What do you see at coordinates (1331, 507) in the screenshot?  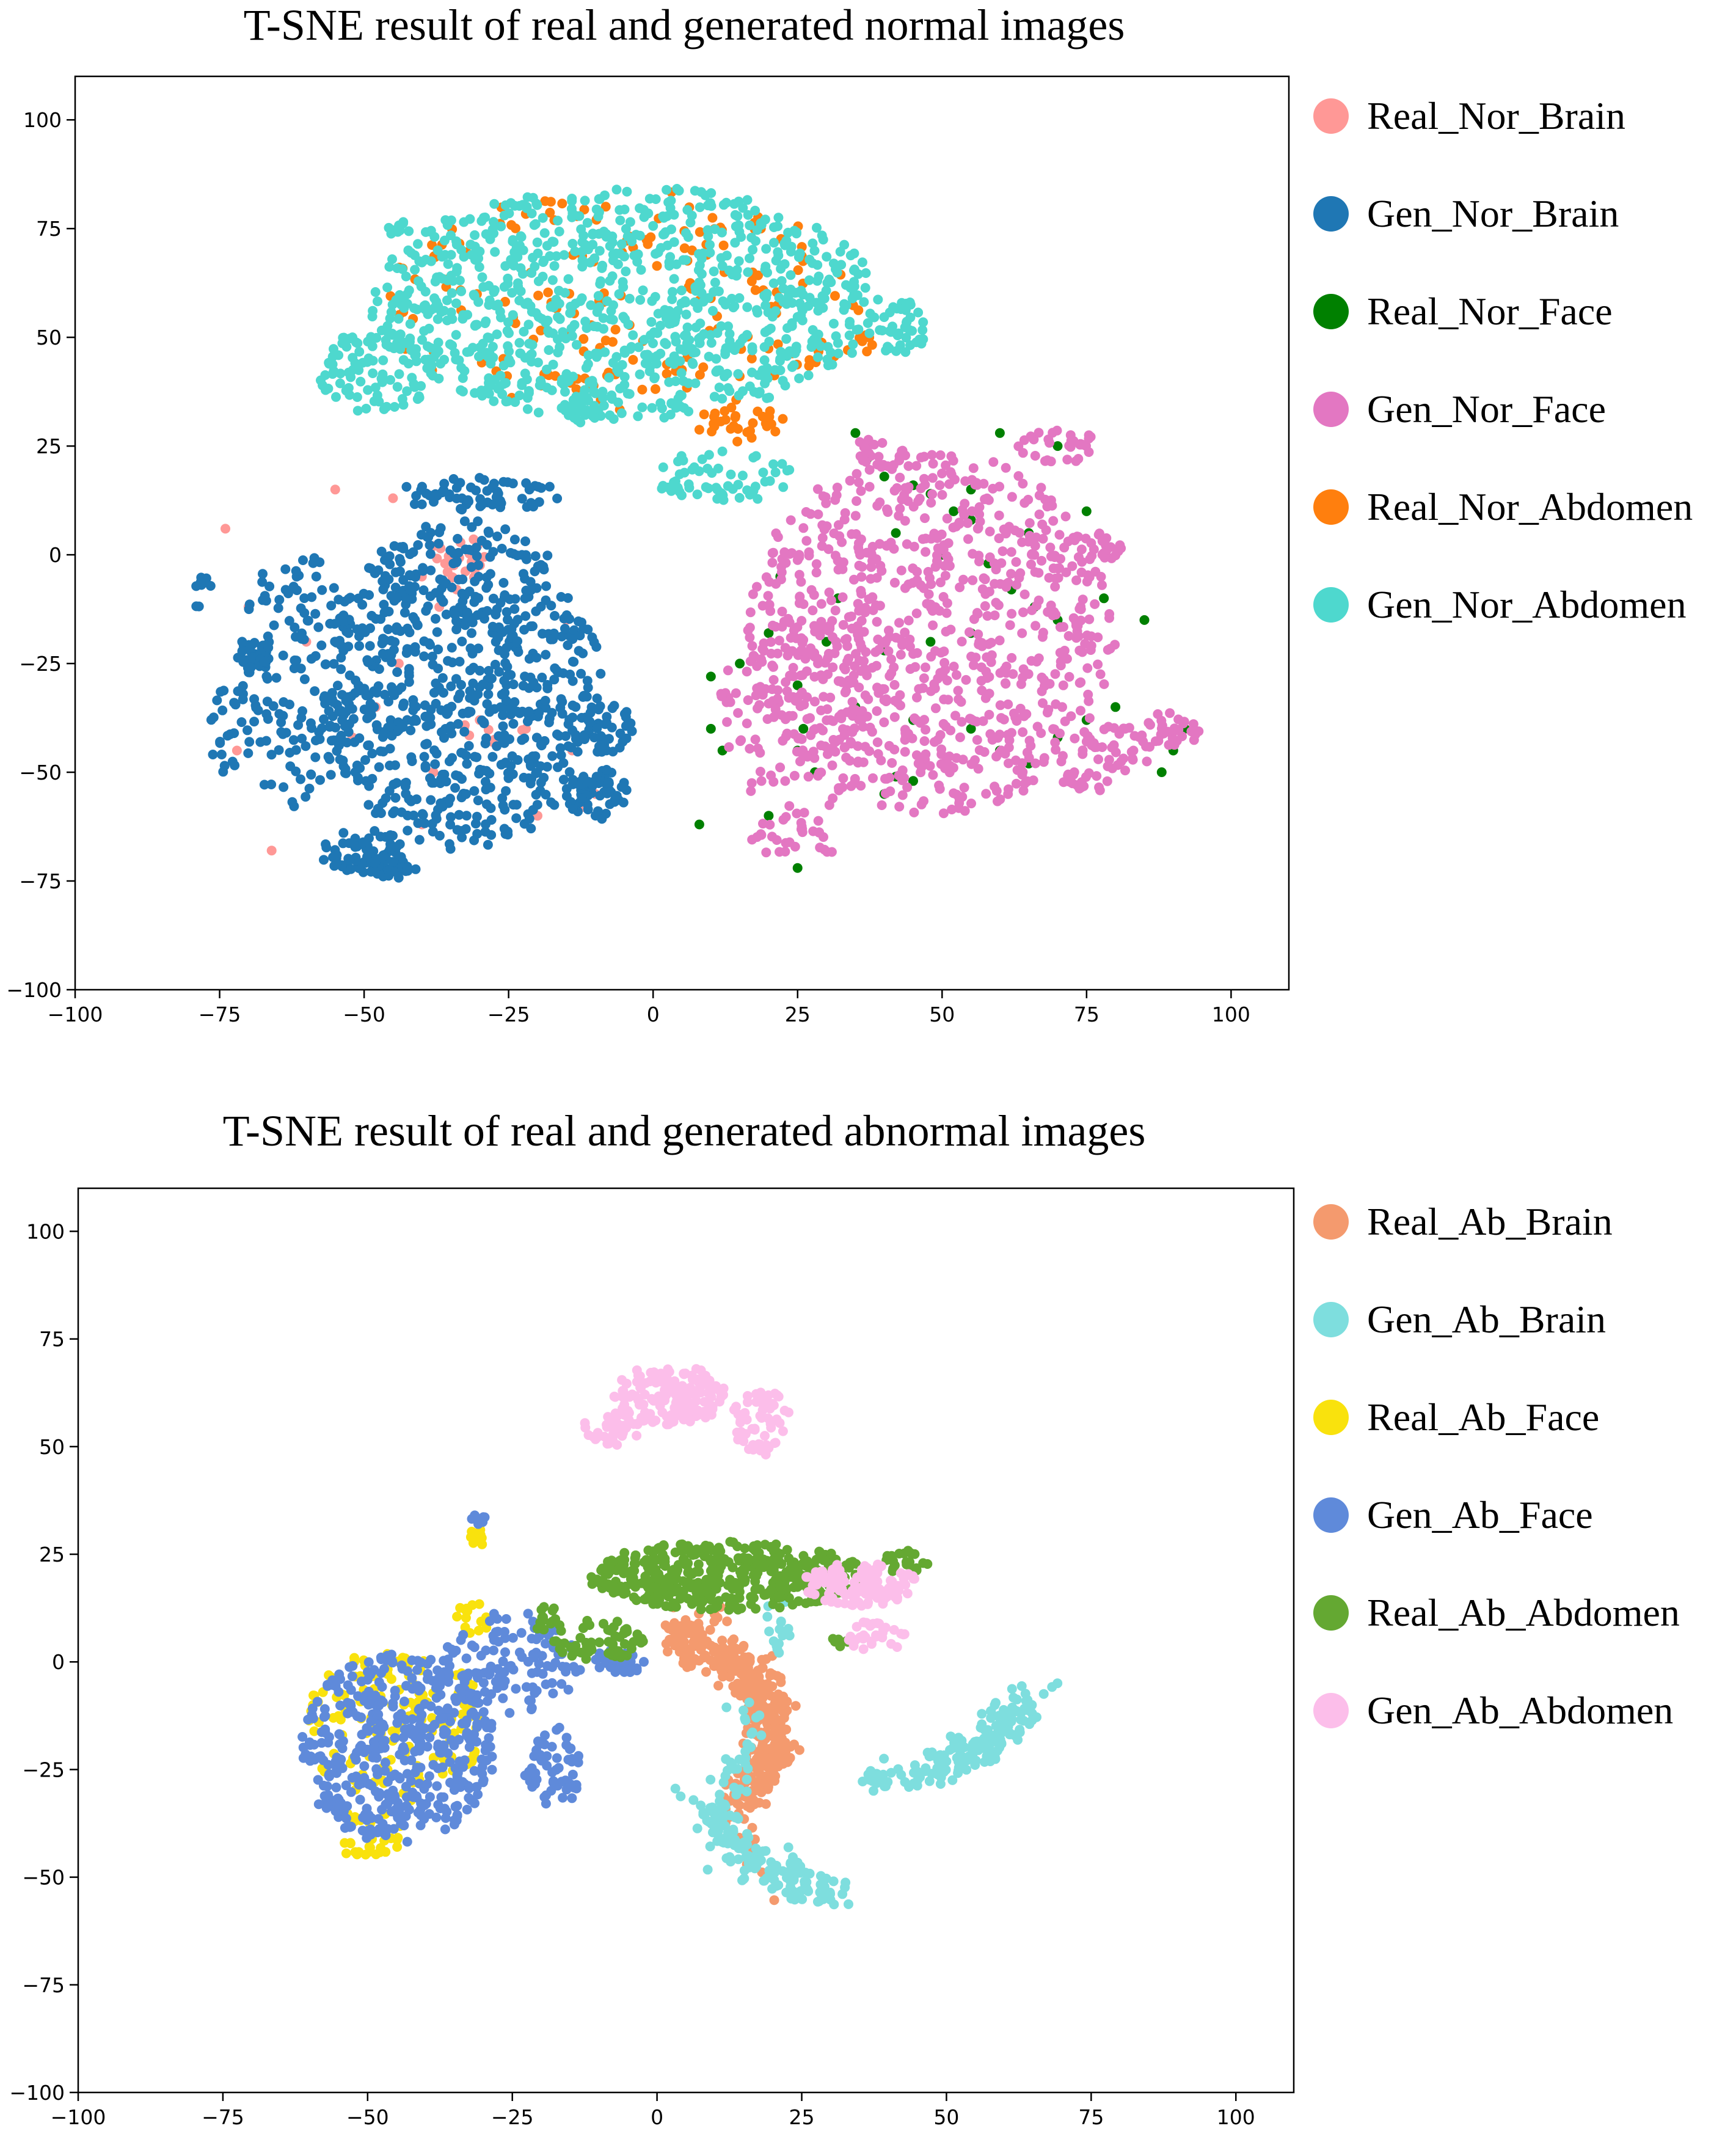 I see `legend-marker` at bounding box center [1331, 507].